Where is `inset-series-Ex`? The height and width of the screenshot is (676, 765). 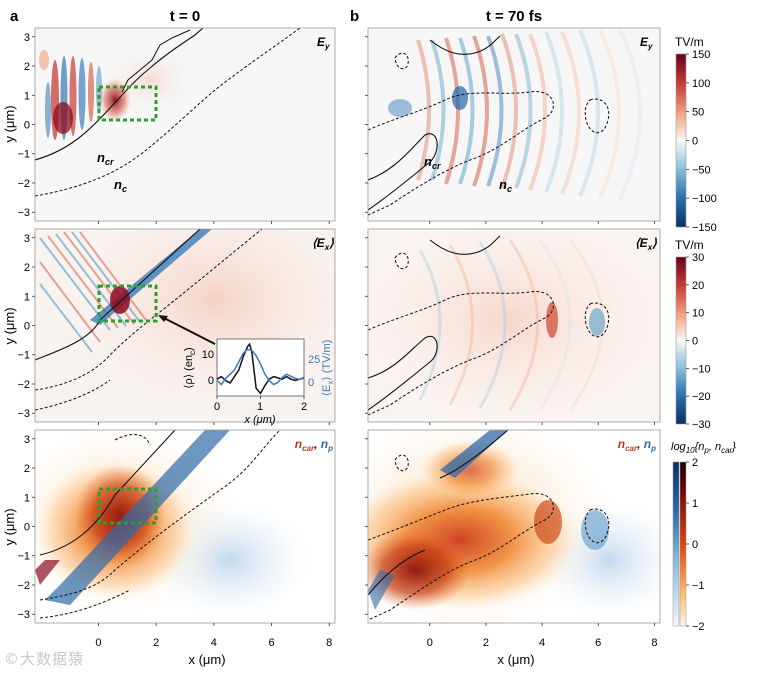 inset-series-Ex is located at coordinates (260, 367).